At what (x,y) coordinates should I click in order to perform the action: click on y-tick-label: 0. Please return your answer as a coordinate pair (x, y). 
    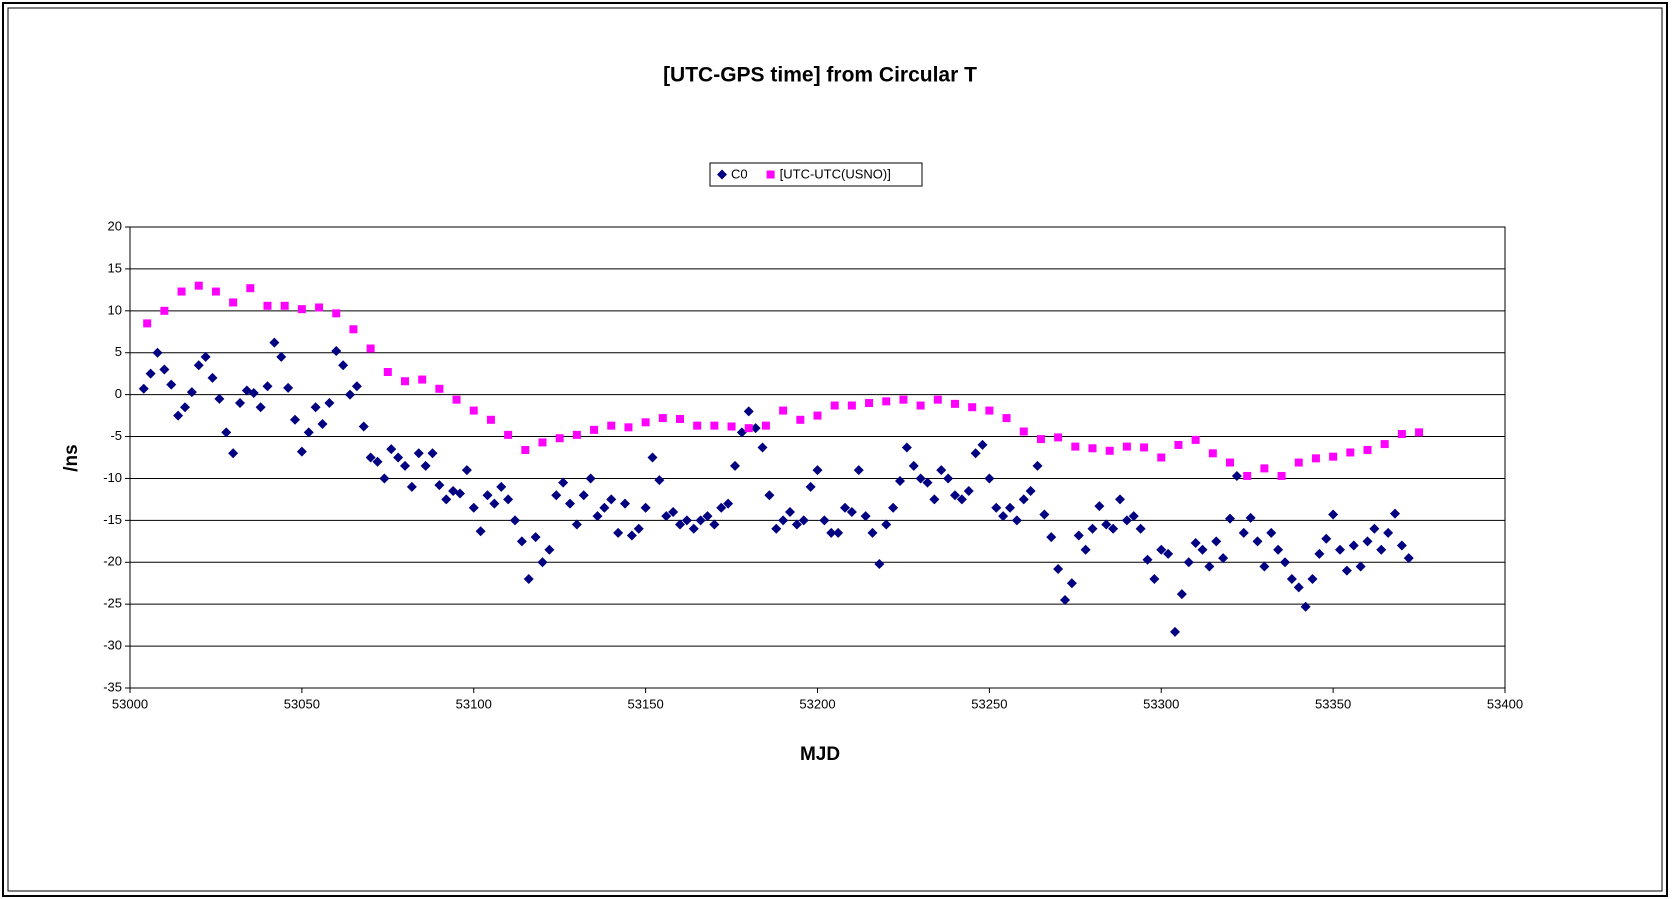
    Looking at the image, I should click on (118, 393).